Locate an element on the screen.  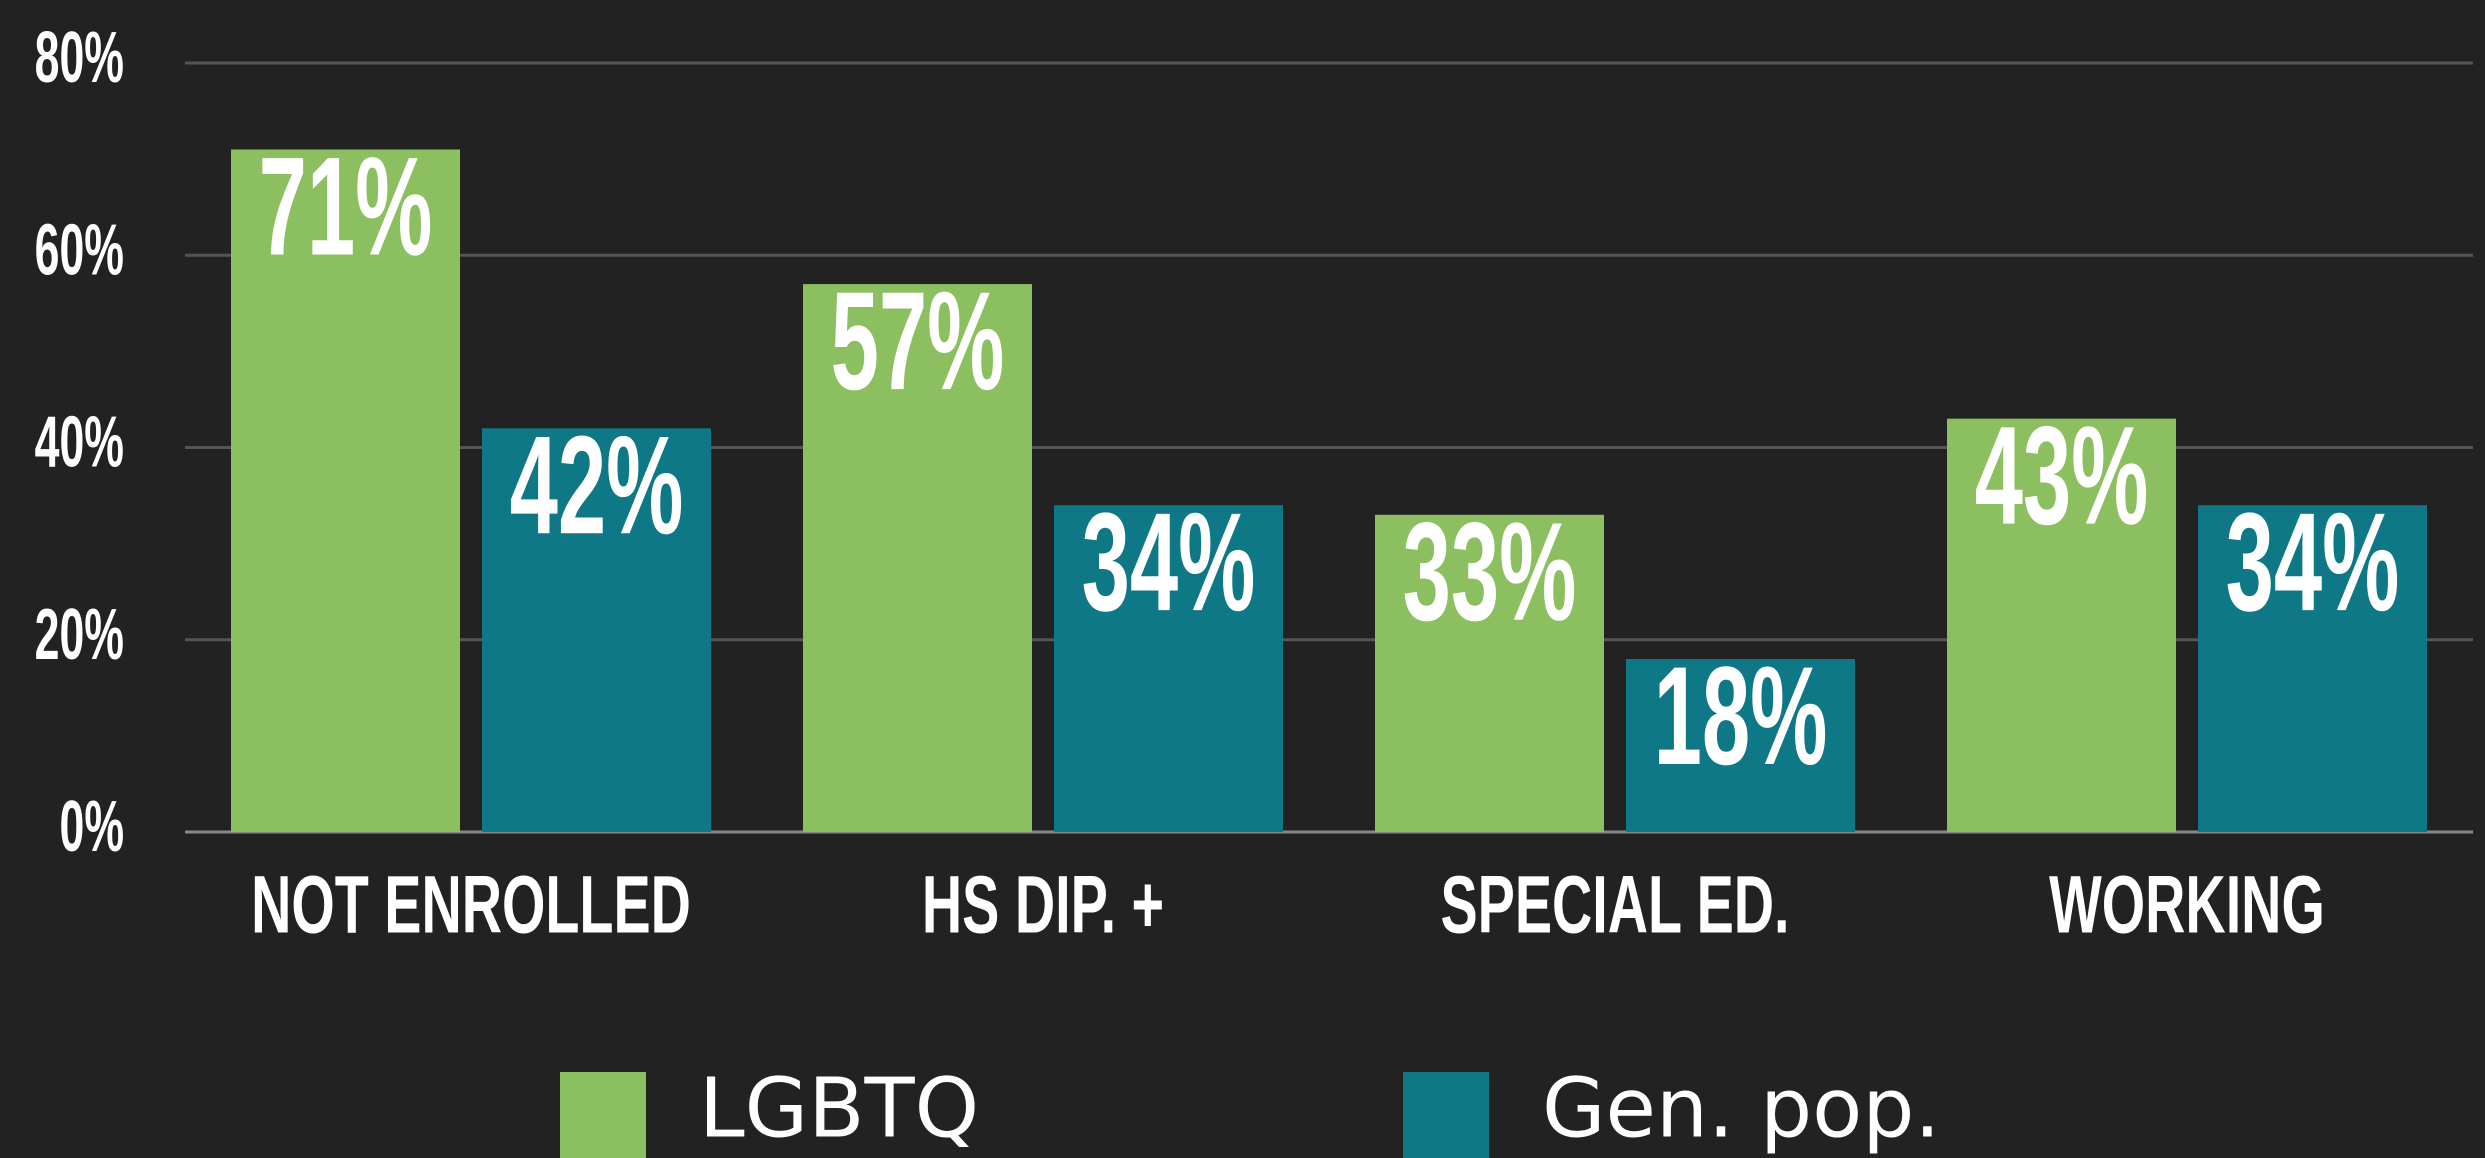
y-tick-label-group: 40% is located at coordinates (79, 442).